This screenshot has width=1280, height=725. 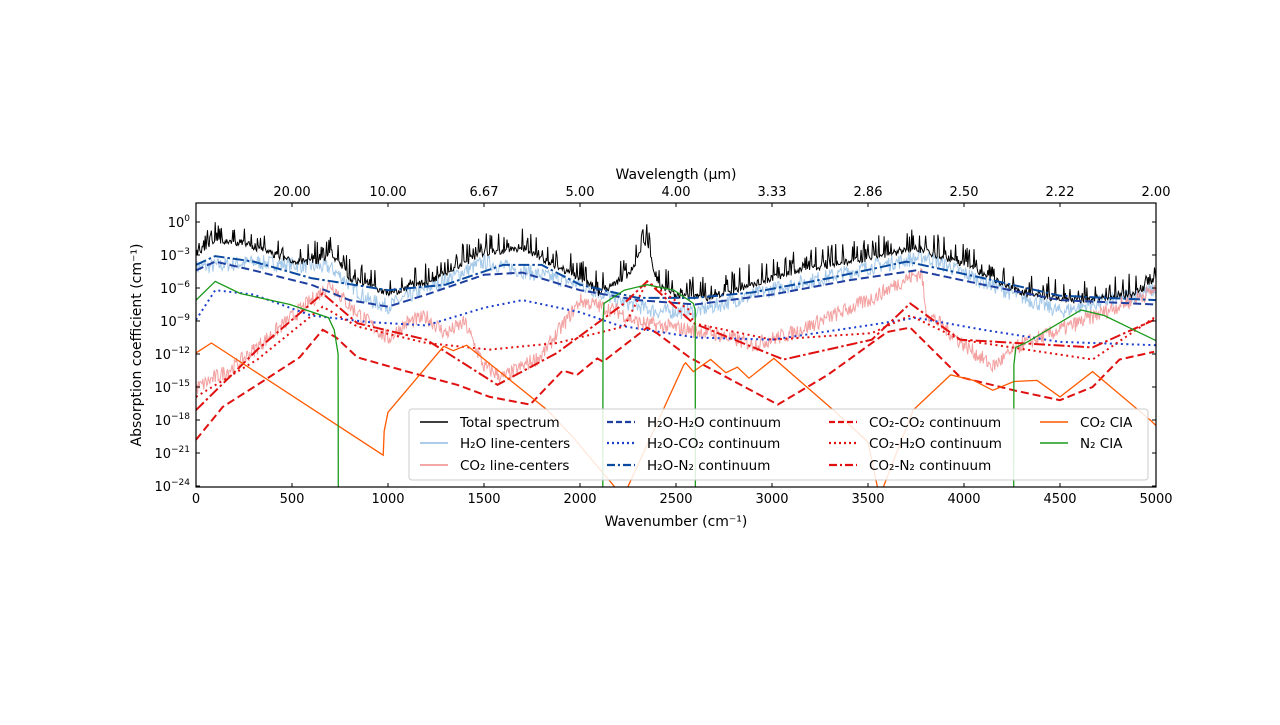 What do you see at coordinates (675, 499) in the screenshot?
I see `x-tick-label: 2500` at bounding box center [675, 499].